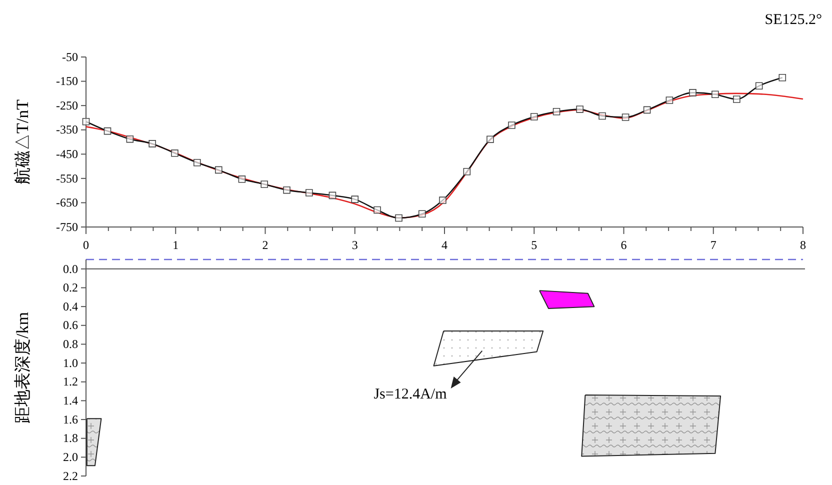  Describe the element at coordinates (803, 245) in the screenshot. I see `x-tick-label: 8` at that location.